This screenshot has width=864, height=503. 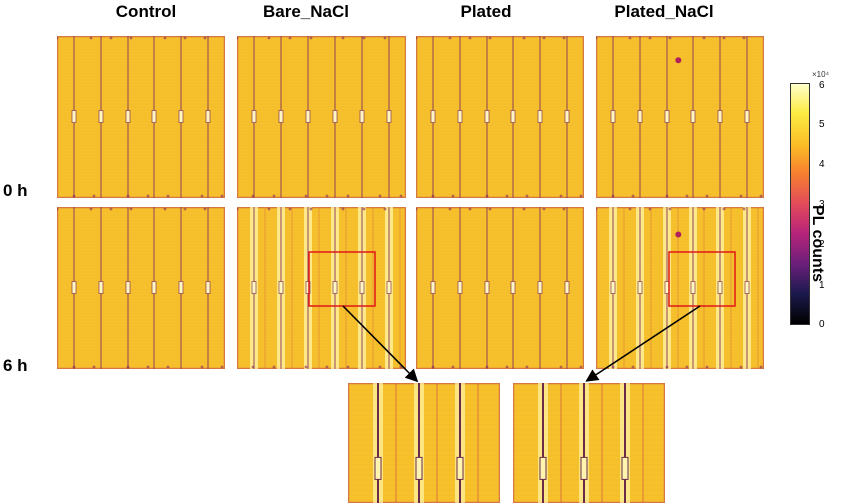 I want to click on pl-image-plated-6h, so click(x=500, y=288).